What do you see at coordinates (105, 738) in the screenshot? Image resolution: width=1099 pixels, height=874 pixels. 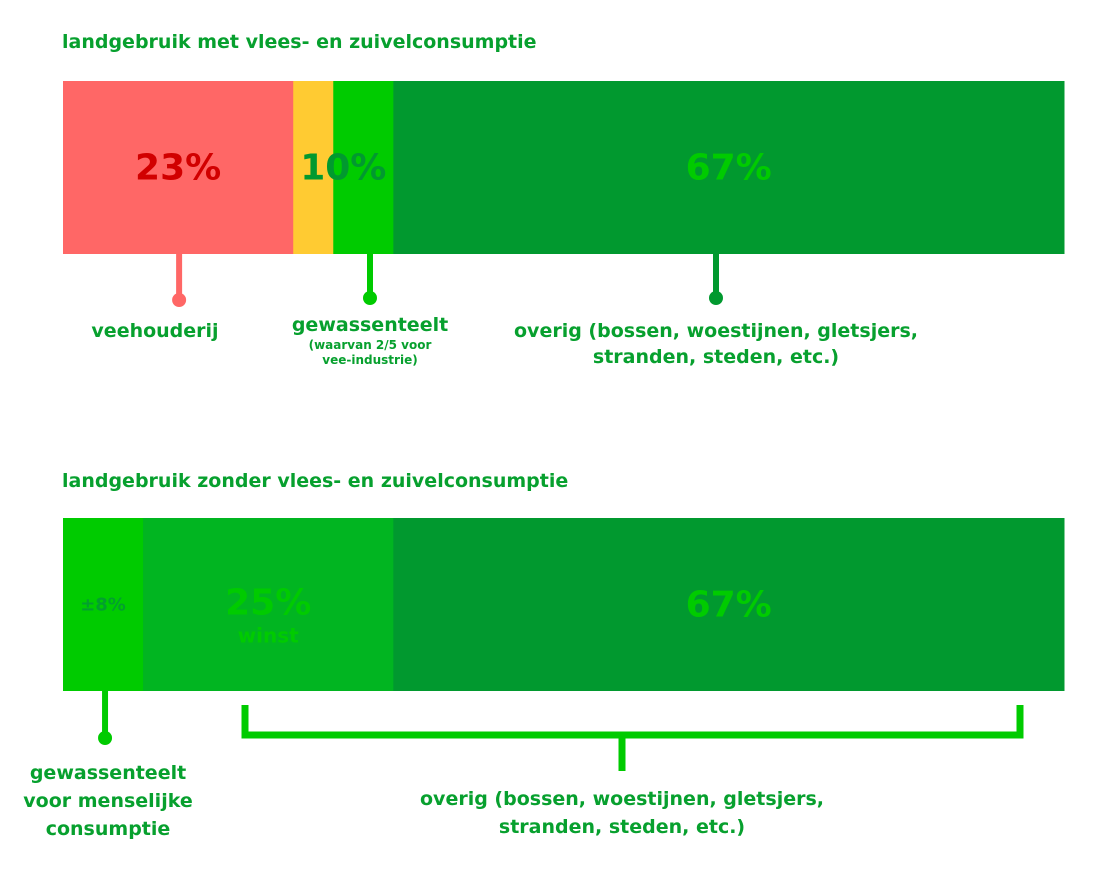 I see `connector-menselijk-dot` at bounding box center [105, 738].